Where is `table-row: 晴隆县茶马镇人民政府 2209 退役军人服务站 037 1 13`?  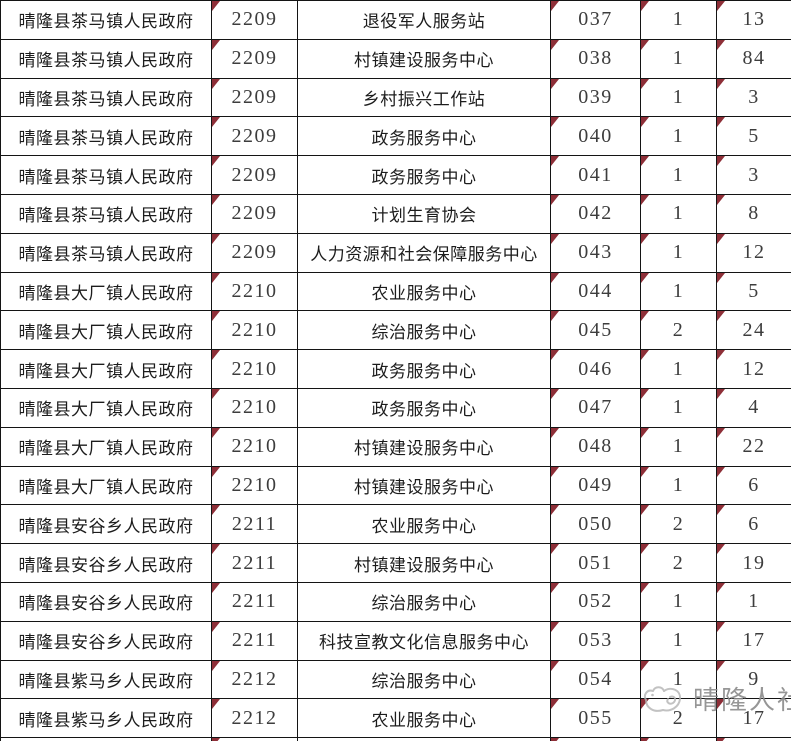 table-row: 晴隆县茶马镇人民政府 2209 退役军人服务站 037 1 13 is located at coordinates (395, 20).